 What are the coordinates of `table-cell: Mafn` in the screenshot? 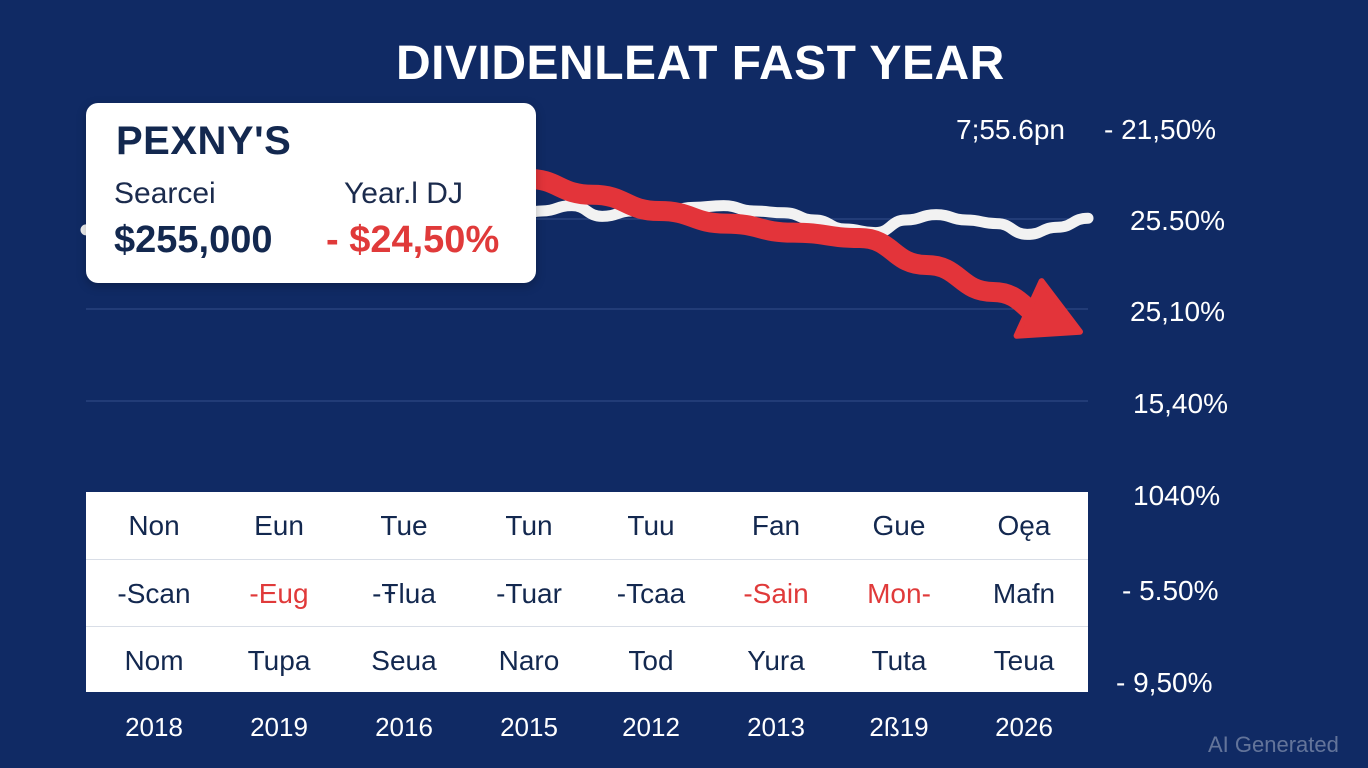 It's located at (1024, 593).